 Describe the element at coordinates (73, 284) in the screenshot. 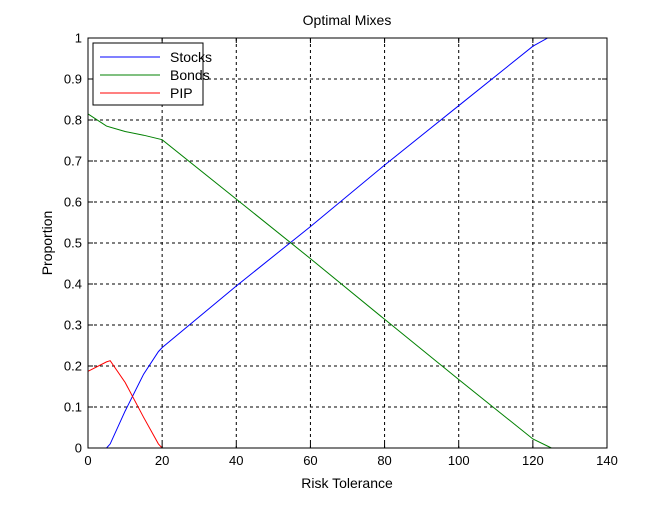

I see `y-tick-label: 0.4` at that location.